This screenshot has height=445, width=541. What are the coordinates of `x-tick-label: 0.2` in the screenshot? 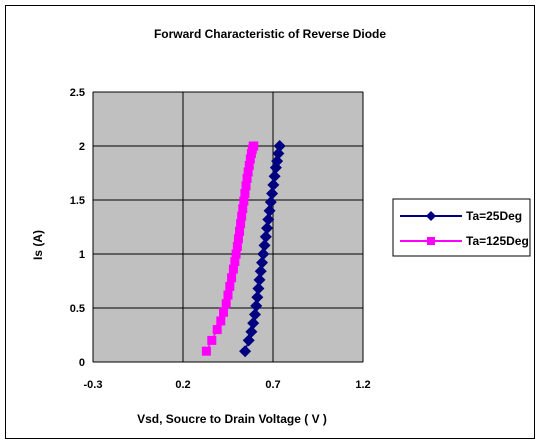 It's located at (182, 385).